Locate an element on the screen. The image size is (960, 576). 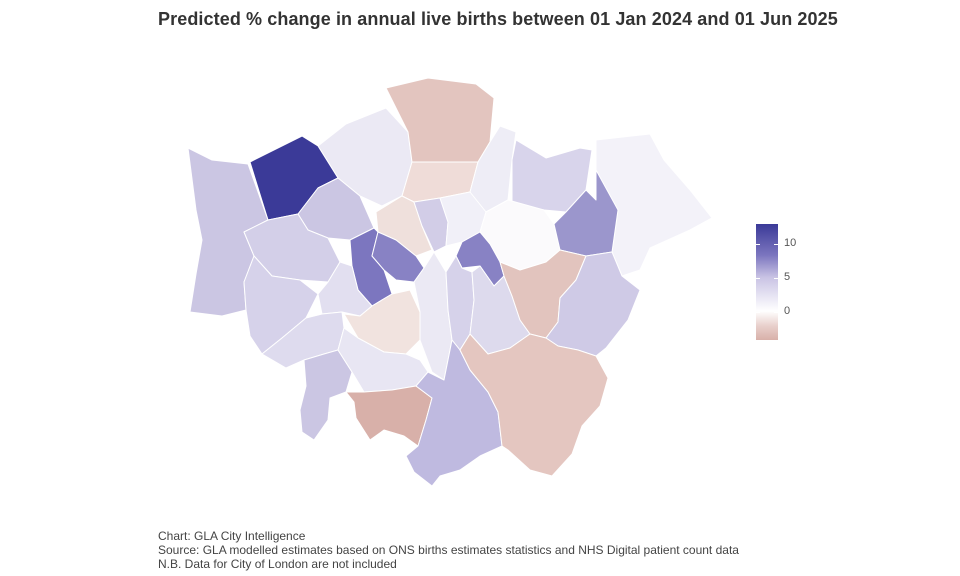
region-merton is located at coordinates (383, 360).